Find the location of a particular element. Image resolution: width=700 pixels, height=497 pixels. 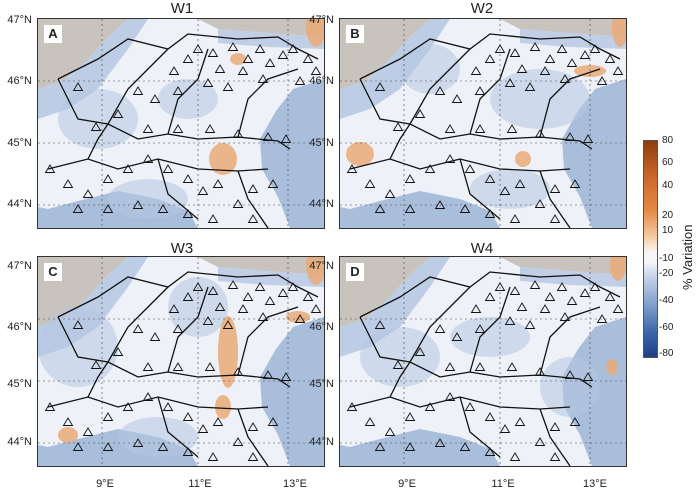

colorbar is located at coordinates (650, 249).